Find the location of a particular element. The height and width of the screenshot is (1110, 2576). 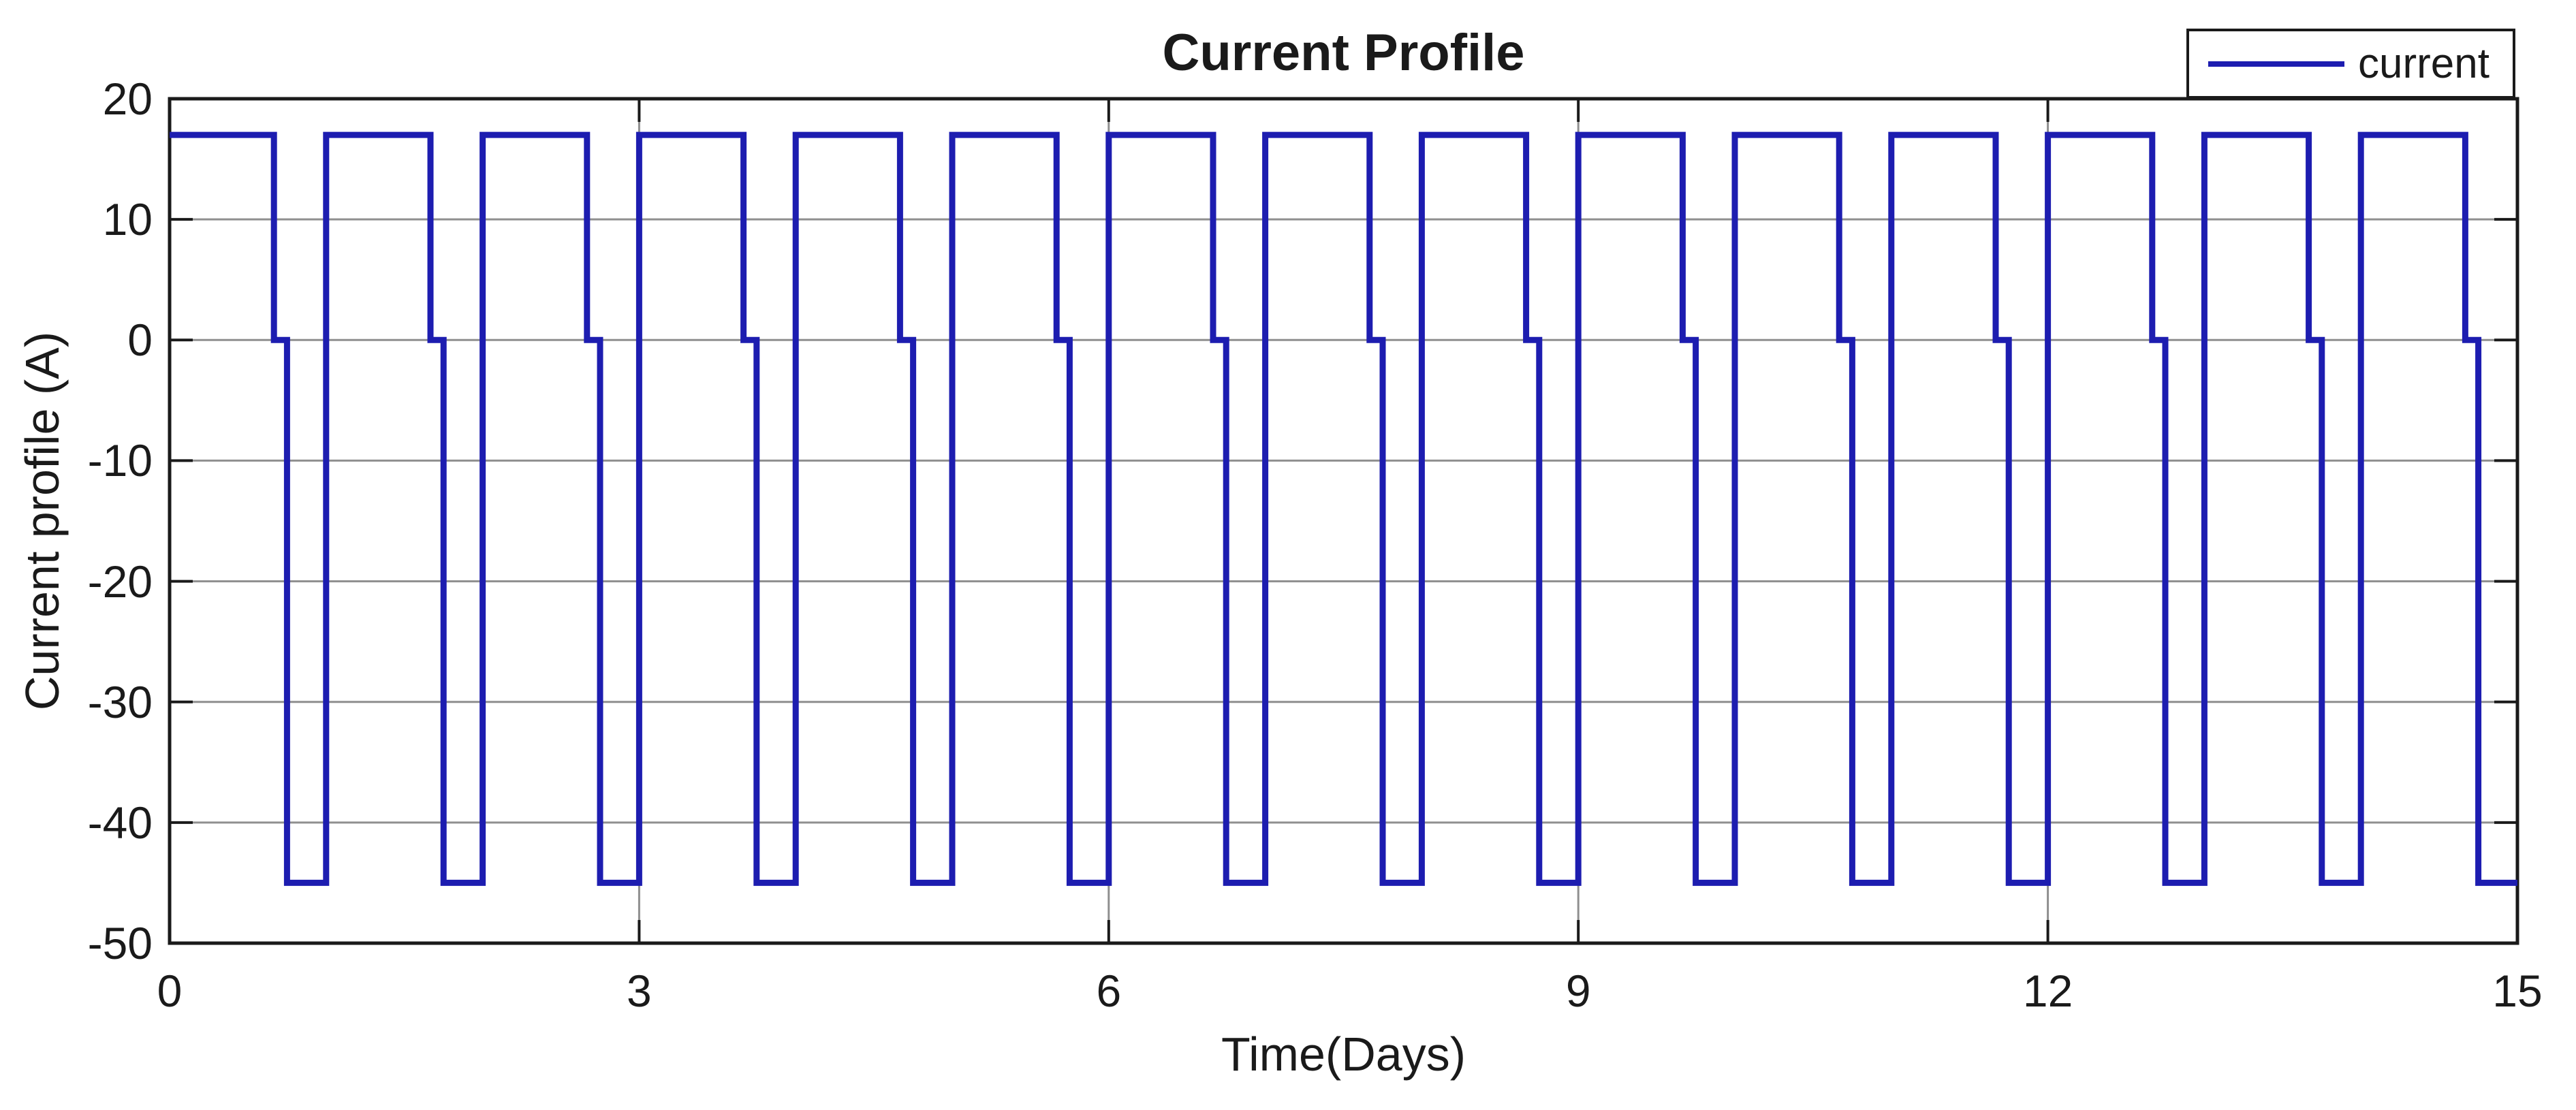

legend-box: current is located at coordinates (2350, 64).